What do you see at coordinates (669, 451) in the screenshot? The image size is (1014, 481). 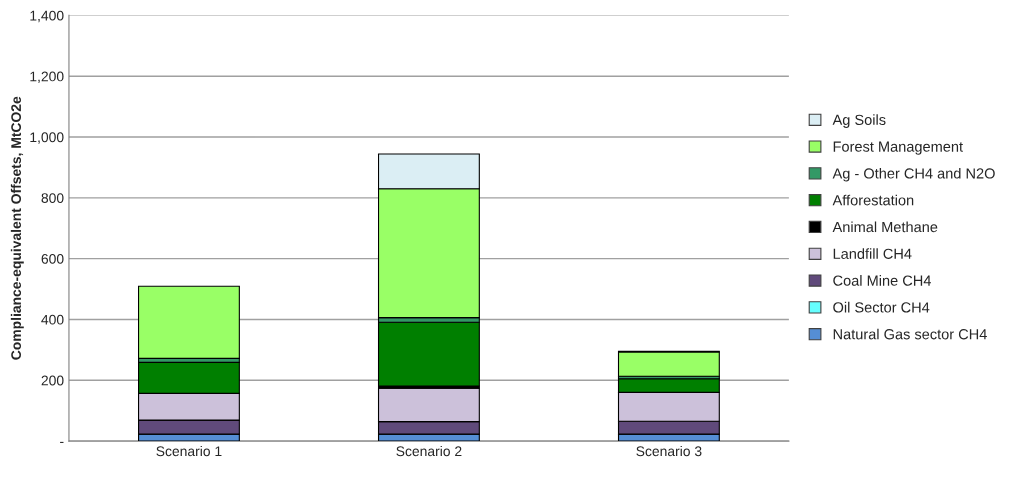 I see `x-tick-label: Scenario 3` at bounding box center [669, 451].